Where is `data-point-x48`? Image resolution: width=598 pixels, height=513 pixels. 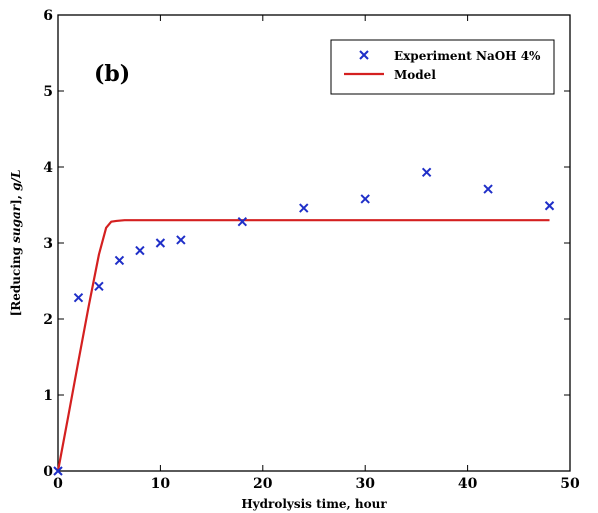
data-point-x48 is located at coordinates (549, 206).